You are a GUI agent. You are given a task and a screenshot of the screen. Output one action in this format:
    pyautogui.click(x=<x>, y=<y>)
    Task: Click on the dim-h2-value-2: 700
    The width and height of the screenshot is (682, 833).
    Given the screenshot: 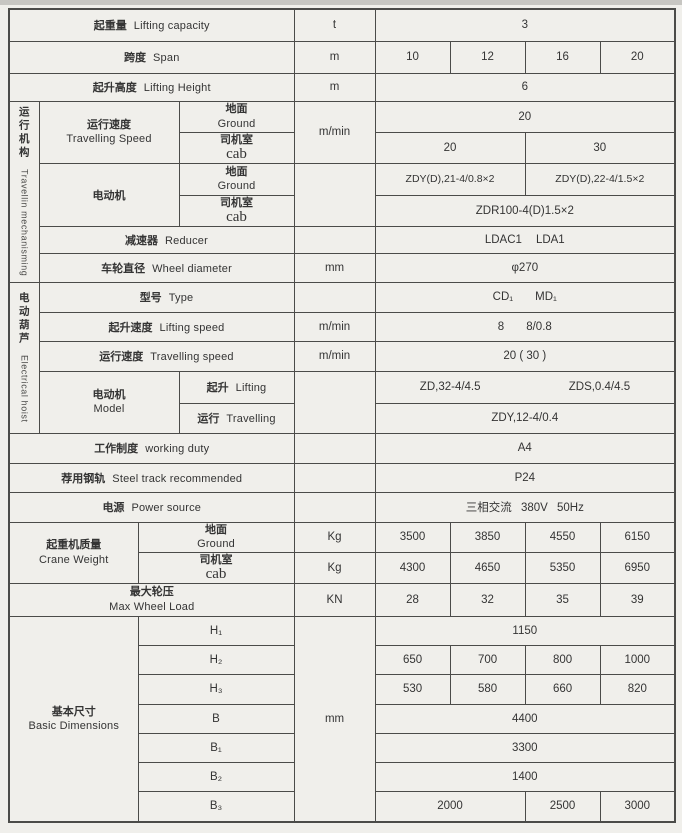 What is the action you would take?
    pyautogui.click(x=487, y=659)
    